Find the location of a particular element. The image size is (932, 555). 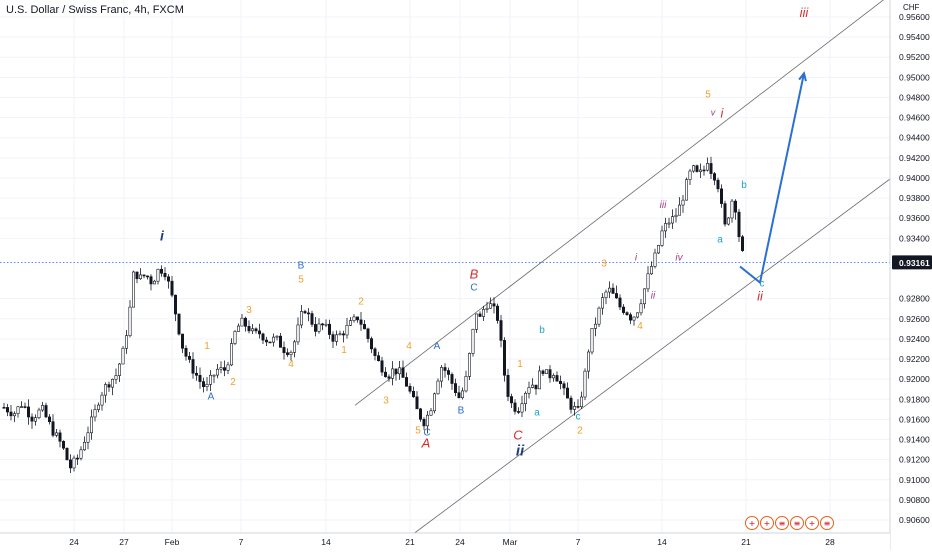

last-price-badge is located at coordinates (912, 262).